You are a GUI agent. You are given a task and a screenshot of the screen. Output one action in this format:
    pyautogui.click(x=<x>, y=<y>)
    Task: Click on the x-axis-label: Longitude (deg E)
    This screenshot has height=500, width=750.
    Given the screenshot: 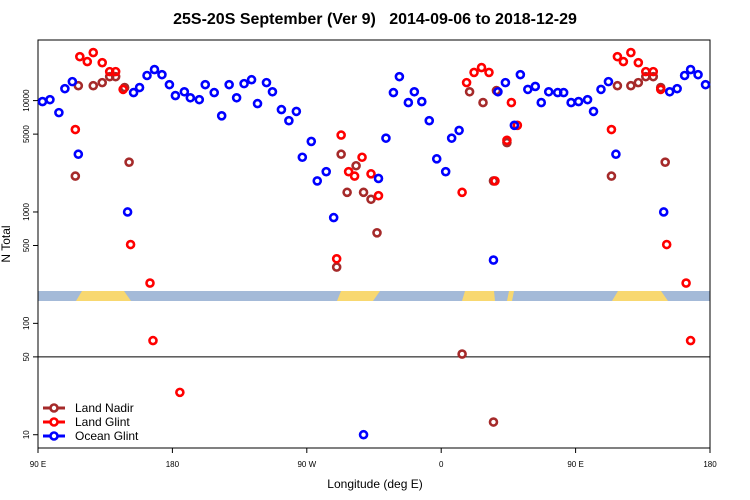 What is the action you would take?
    pyautogui.click(x=374, y=484)
    